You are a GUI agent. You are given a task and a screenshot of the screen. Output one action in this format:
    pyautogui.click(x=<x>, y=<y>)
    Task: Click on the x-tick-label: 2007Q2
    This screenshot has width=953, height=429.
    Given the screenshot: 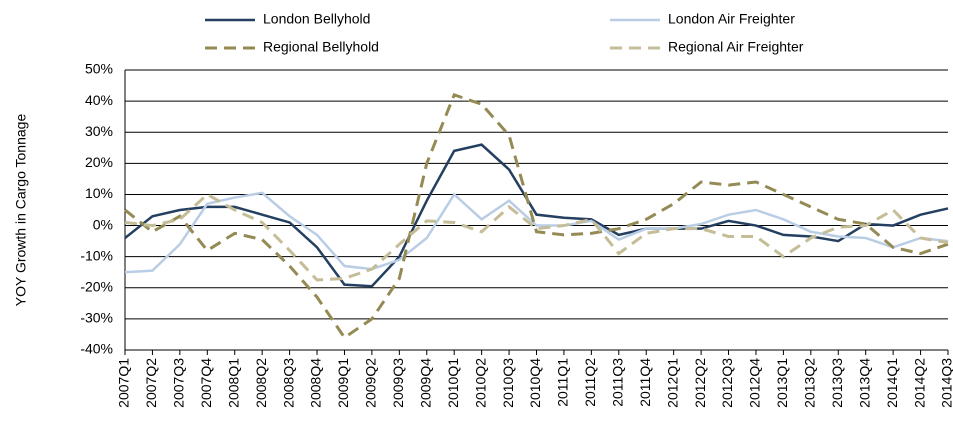 What is the action you would take?
    pyautogui.click(x=151, y=383)
    